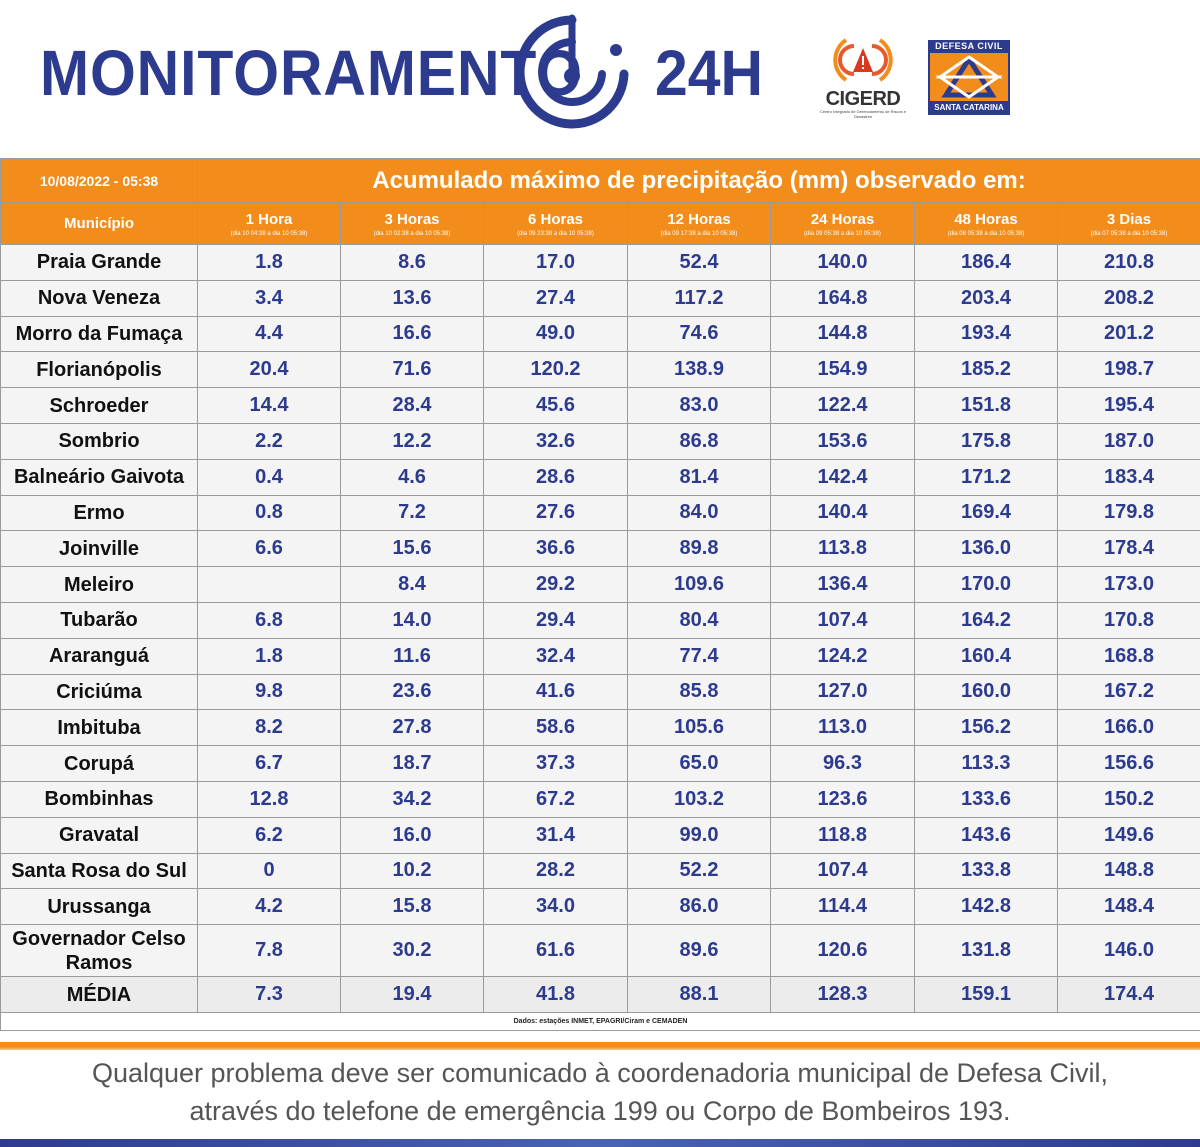 The height and width of the screenshot is (1147, 1200). Describe the element at coordinates (269, 907) in the screenshot. I see `precipitation-value: 4.2` at that location.